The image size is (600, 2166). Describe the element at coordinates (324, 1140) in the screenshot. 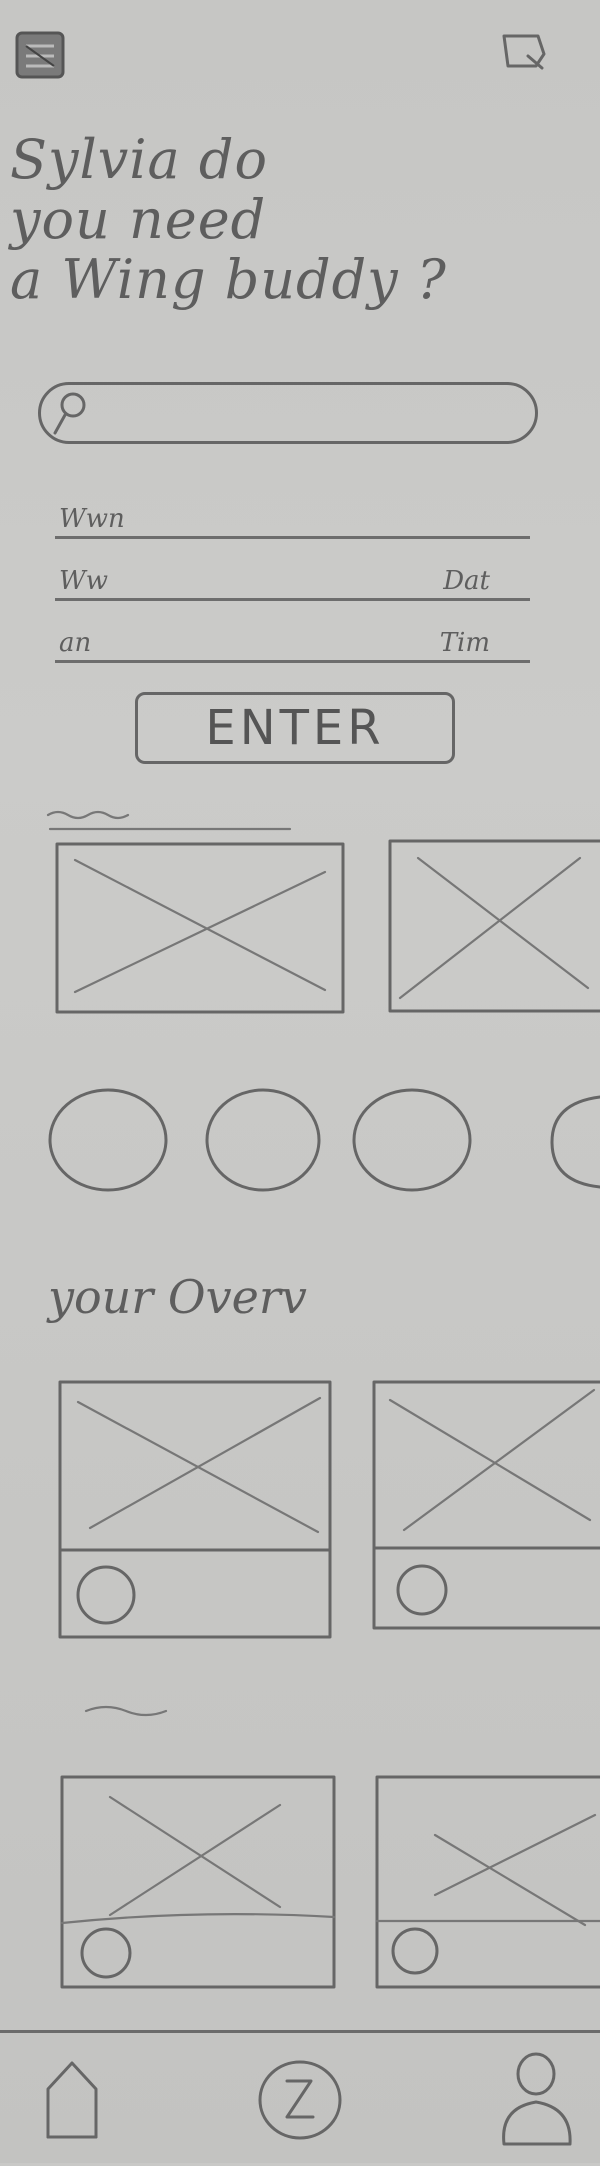

I see `avatar-row` at that location.